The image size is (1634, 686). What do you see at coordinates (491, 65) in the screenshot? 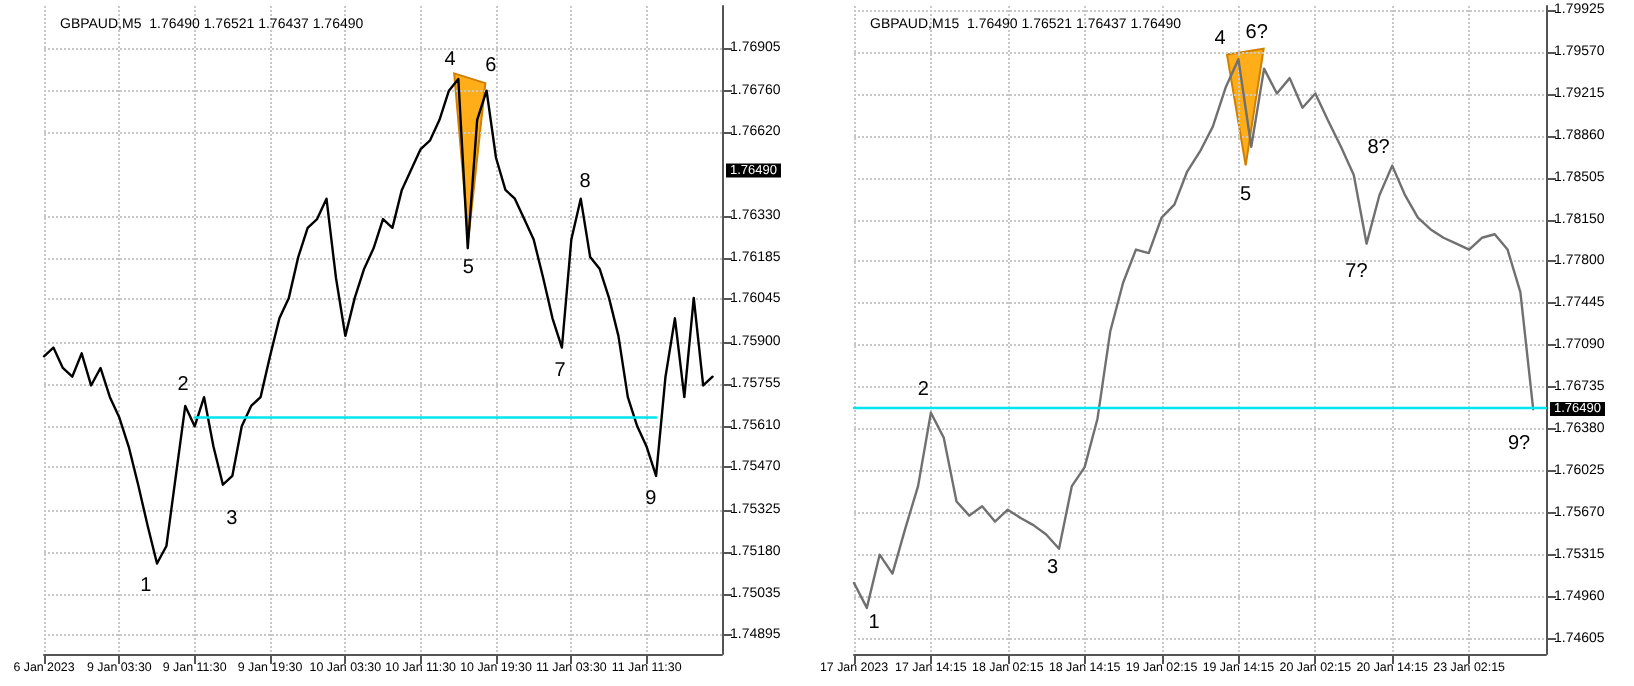
I see `annotation: 6` at bounding box center [491, 65].